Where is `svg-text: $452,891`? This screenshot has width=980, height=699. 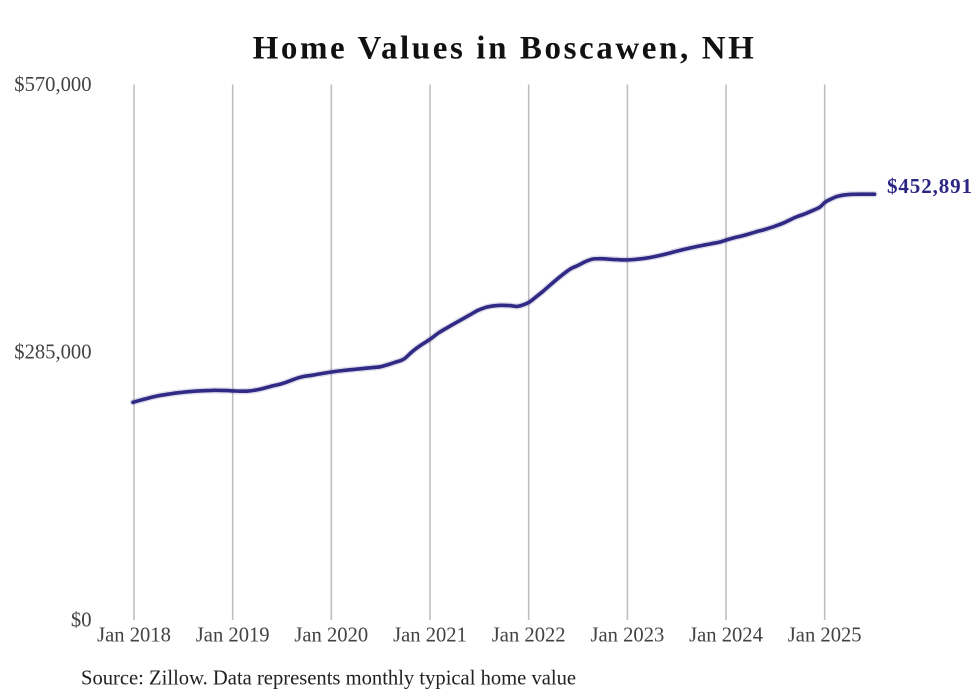 svg-text: $452,891 is located at coordinates (930, 186).